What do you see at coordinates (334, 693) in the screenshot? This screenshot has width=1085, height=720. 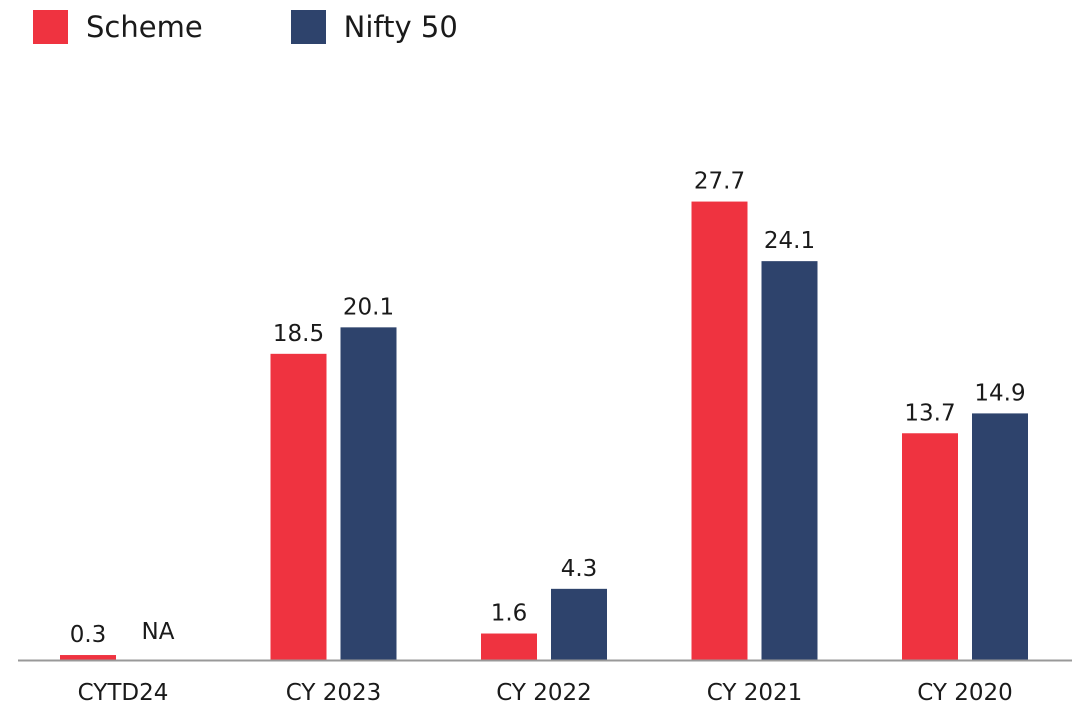 I see `x-tick-label-1: CY 2023` at bounding box center [334, 693].